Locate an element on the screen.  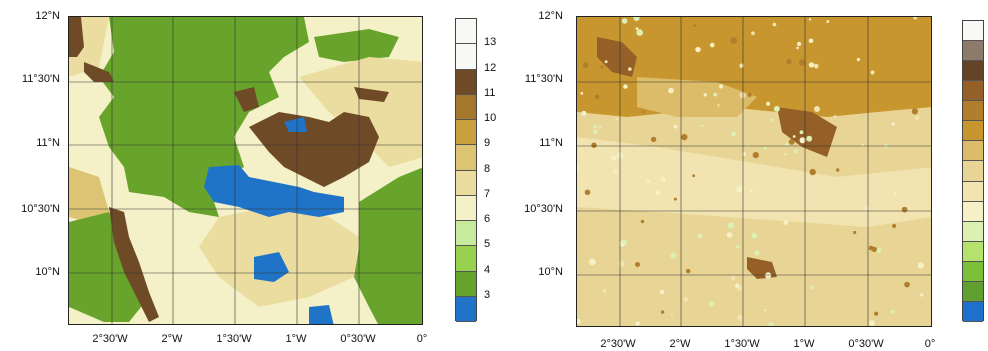
left-colorbar-label: 12 is located at coordinates (490, 67).